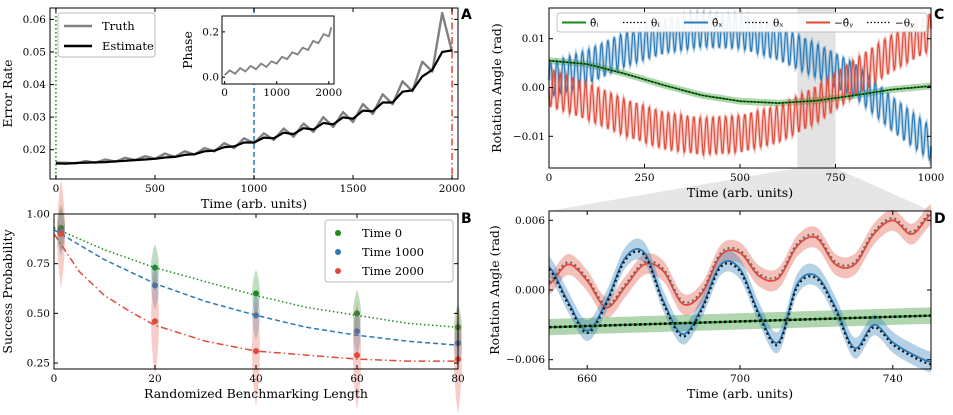 The image size is (953, 415). I want to click on a-xtick-label: 2000, so click(452, 189).